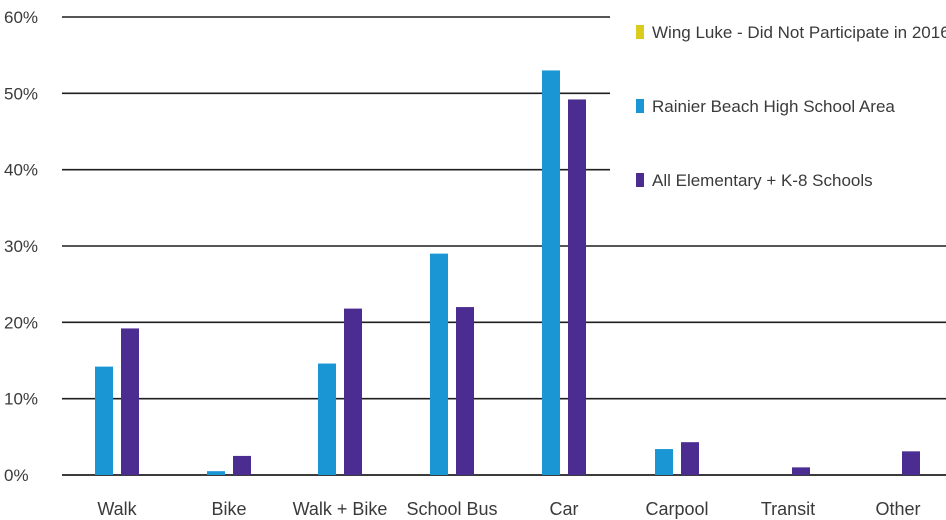  What do you see at coordinates (676, 509) in the screenshot?
I see `x-category-label: Carpool` at bounding box center [676, 509].